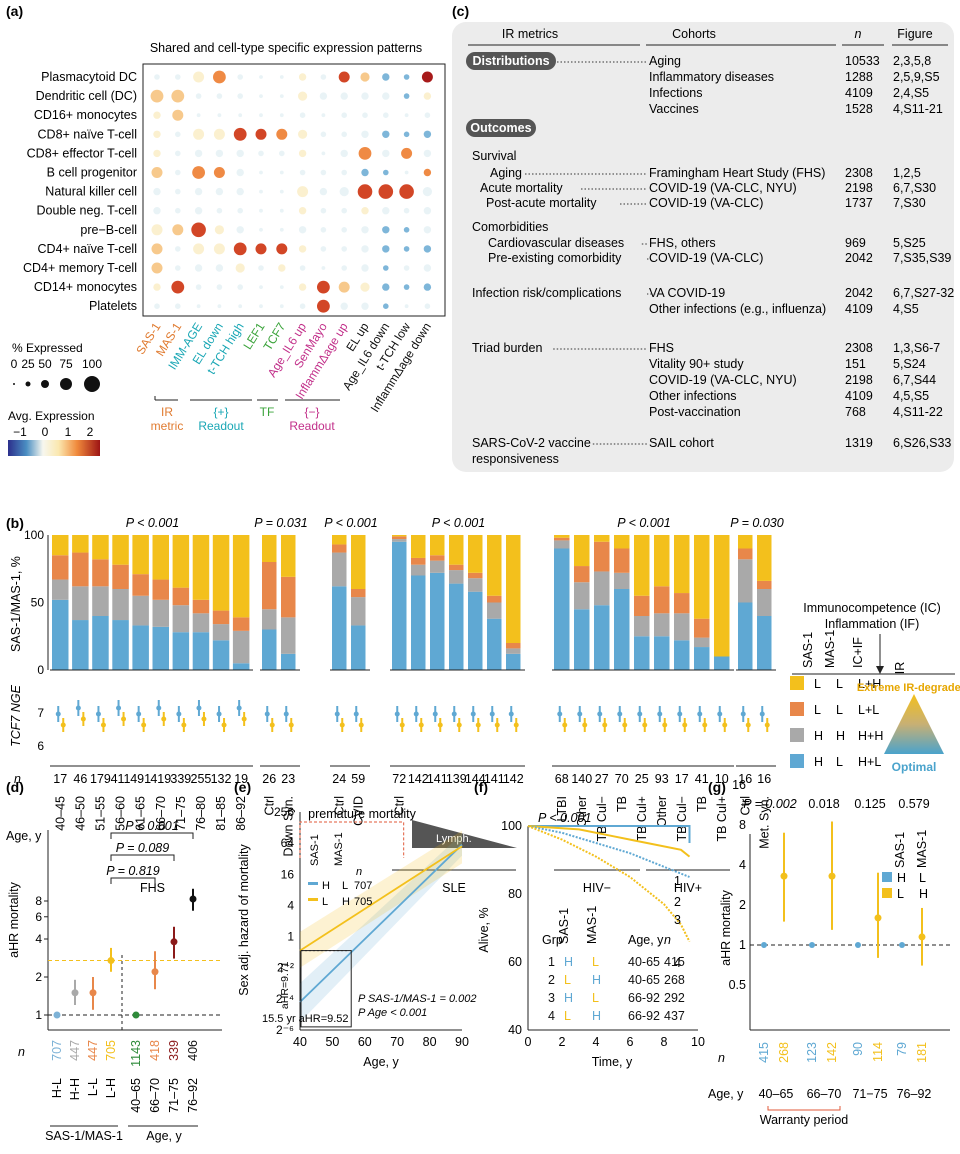 Image resolution: width=960 pixels, height=1154 pixels. What do you see at coordinates (696, 364) in the screenshot?
I see `cohort: Vitality 90+ study` at bounding box center [696, 364].